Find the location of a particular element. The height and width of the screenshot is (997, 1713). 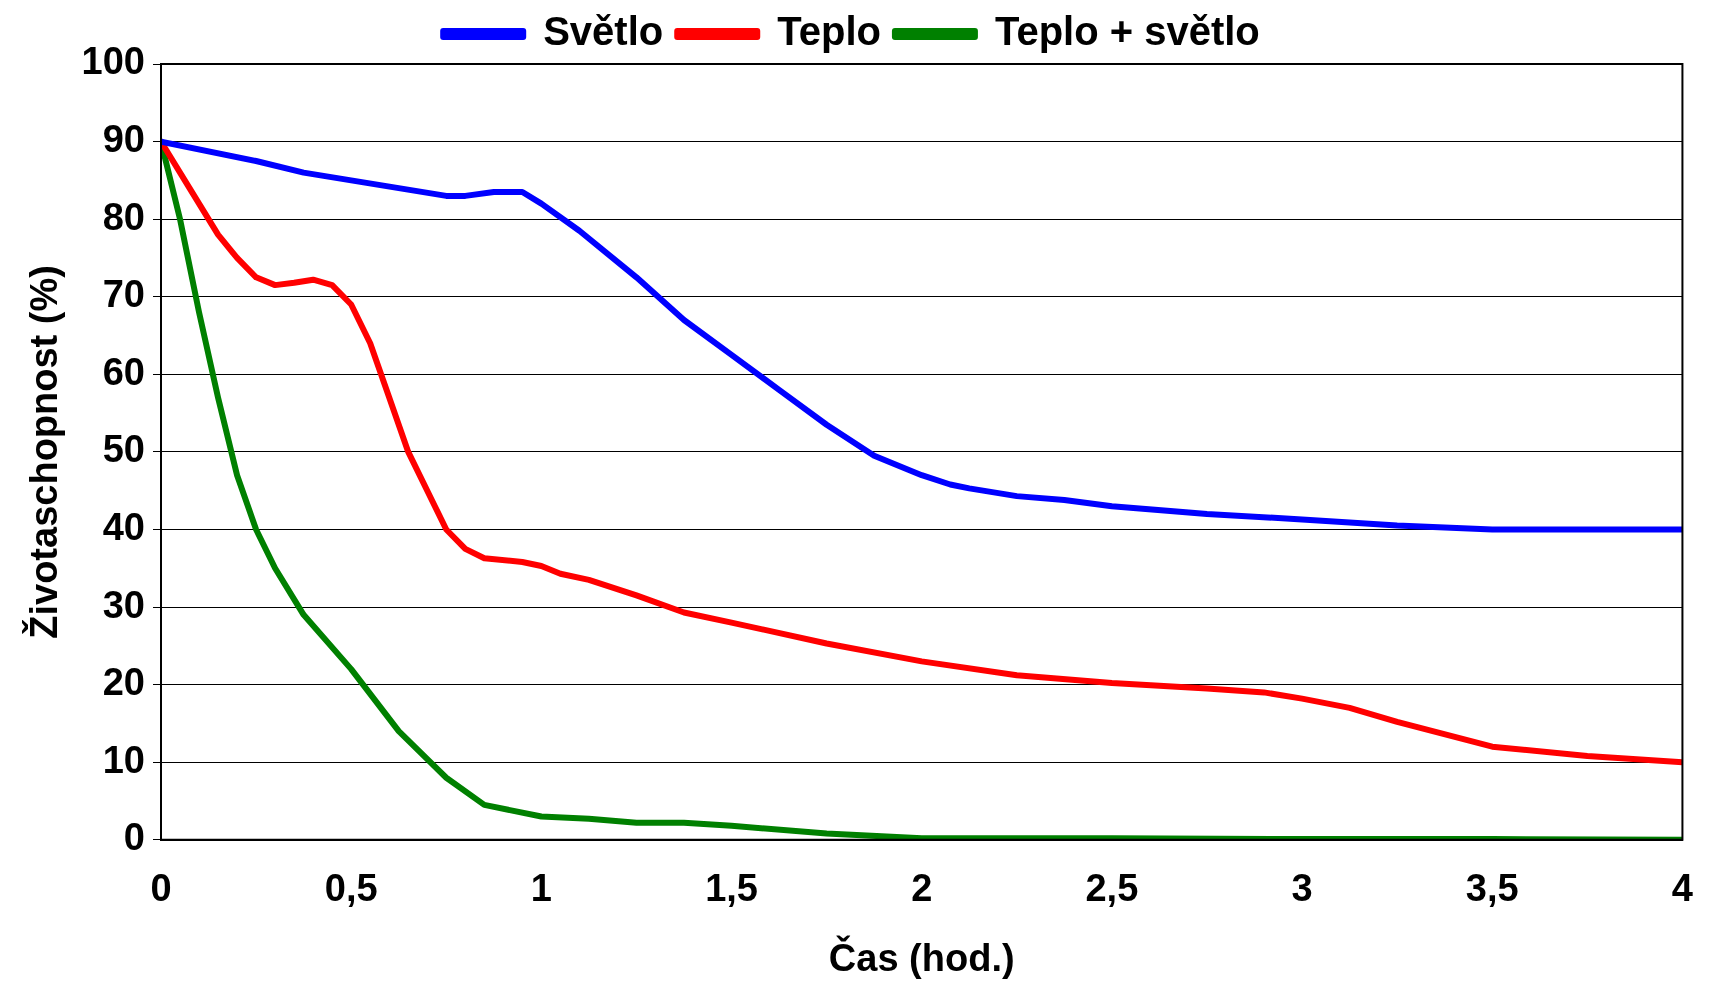

x-tick-label: 0 is located at coordinates (161, 888).